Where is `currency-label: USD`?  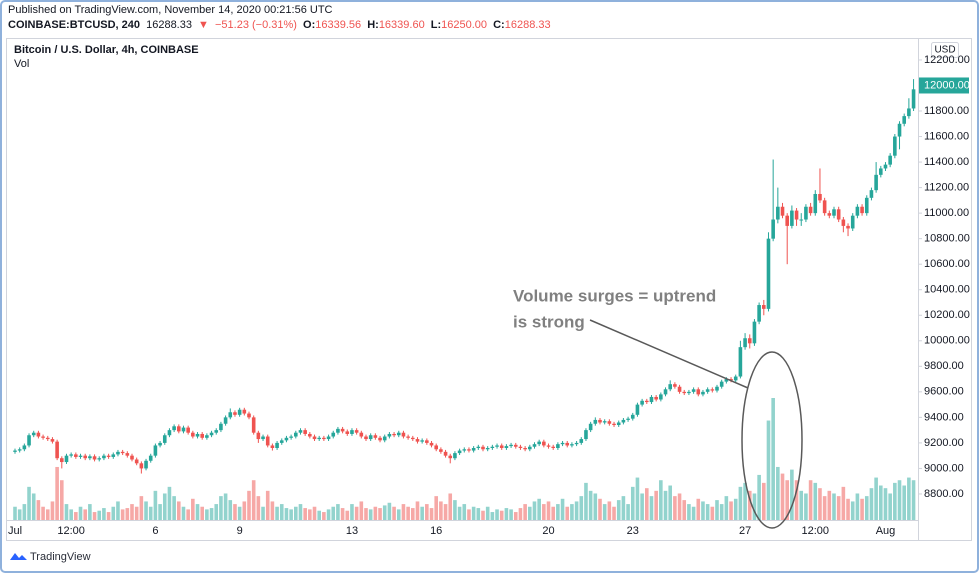 currency-label: USD is located at coordinates (944, 50).